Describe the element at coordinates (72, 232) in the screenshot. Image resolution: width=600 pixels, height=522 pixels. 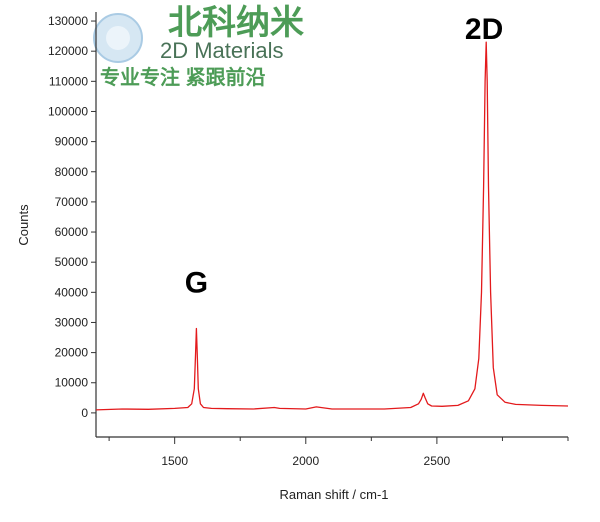
I see `y-tick-label: 60000` at that location.